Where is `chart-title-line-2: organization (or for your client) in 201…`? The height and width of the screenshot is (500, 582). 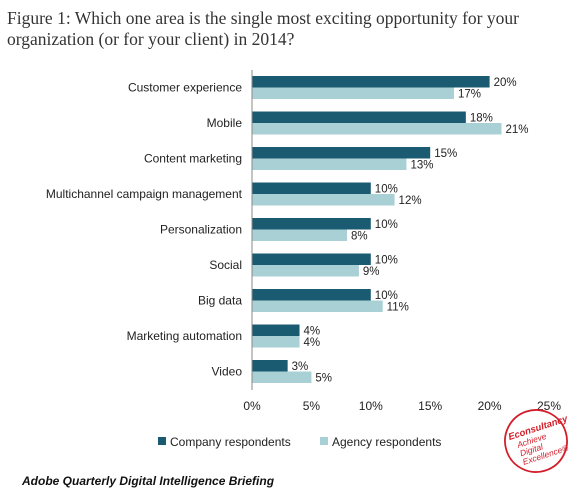 chart-title-line-2: organization (or for your client) in 201… is located at coordinates (151, 39).